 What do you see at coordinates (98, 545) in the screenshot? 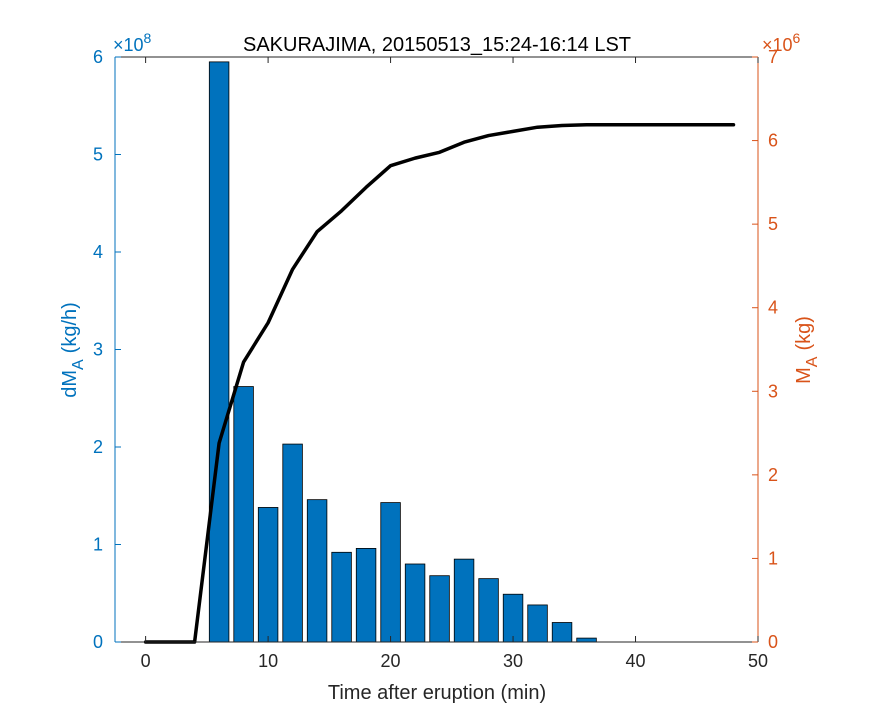
I see `left-tick-label-1: 1` at bounding box center [98, 545].